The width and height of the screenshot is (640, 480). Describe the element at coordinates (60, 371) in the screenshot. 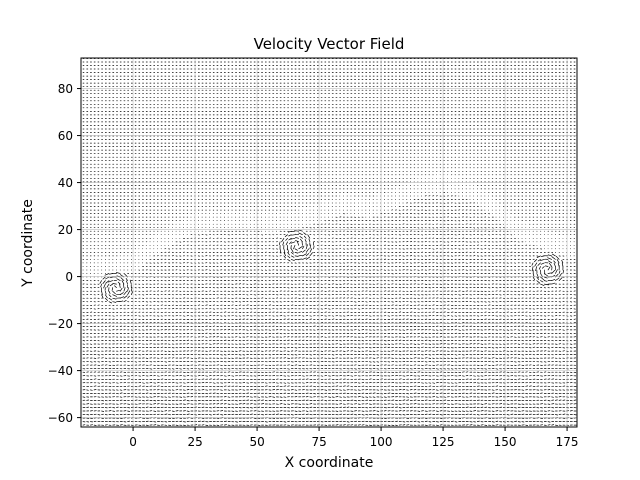

I see `y-tick-label: −40` at that location.